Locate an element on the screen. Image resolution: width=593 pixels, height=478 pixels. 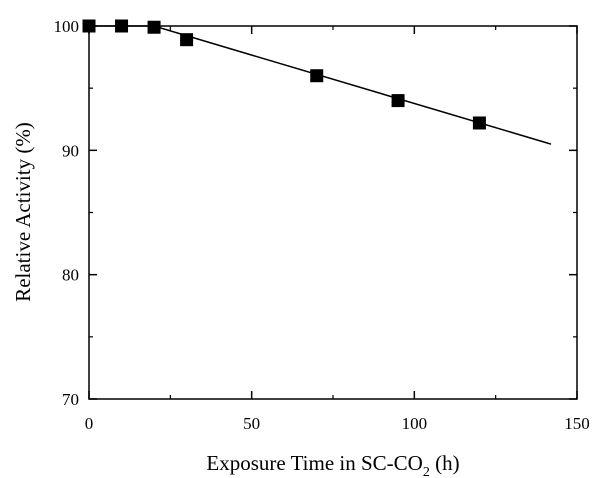
x-tick-label: 100 is located at coordinates (415, 423).